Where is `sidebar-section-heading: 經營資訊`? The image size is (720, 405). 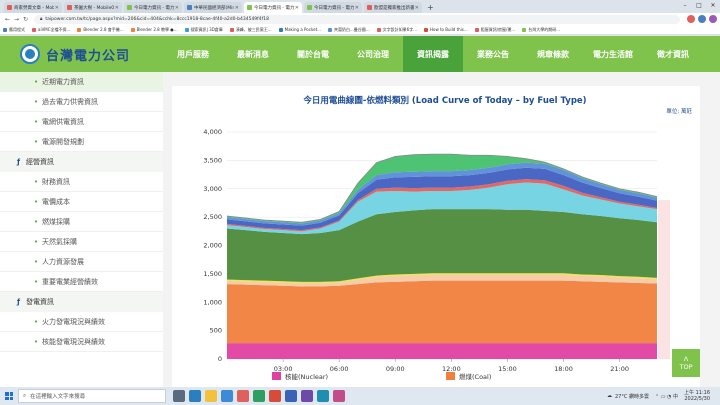
sidebar-section-heading: 經營資訊 is located at coordinates (81, 162).